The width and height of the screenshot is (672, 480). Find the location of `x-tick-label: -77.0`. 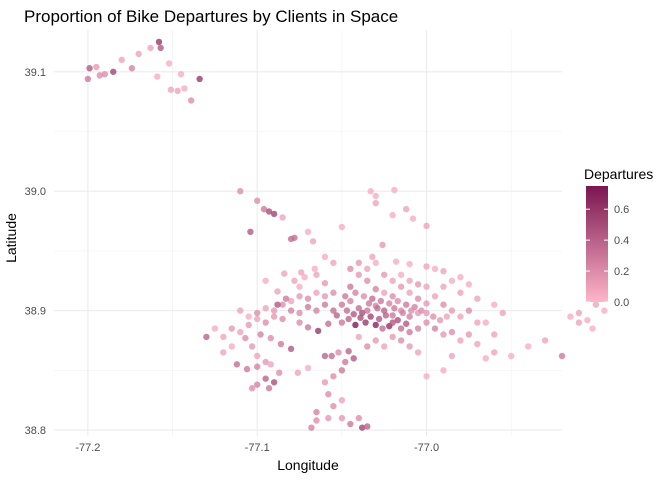

x-tick-label: -77.0 is located at coordinates (426, 448).